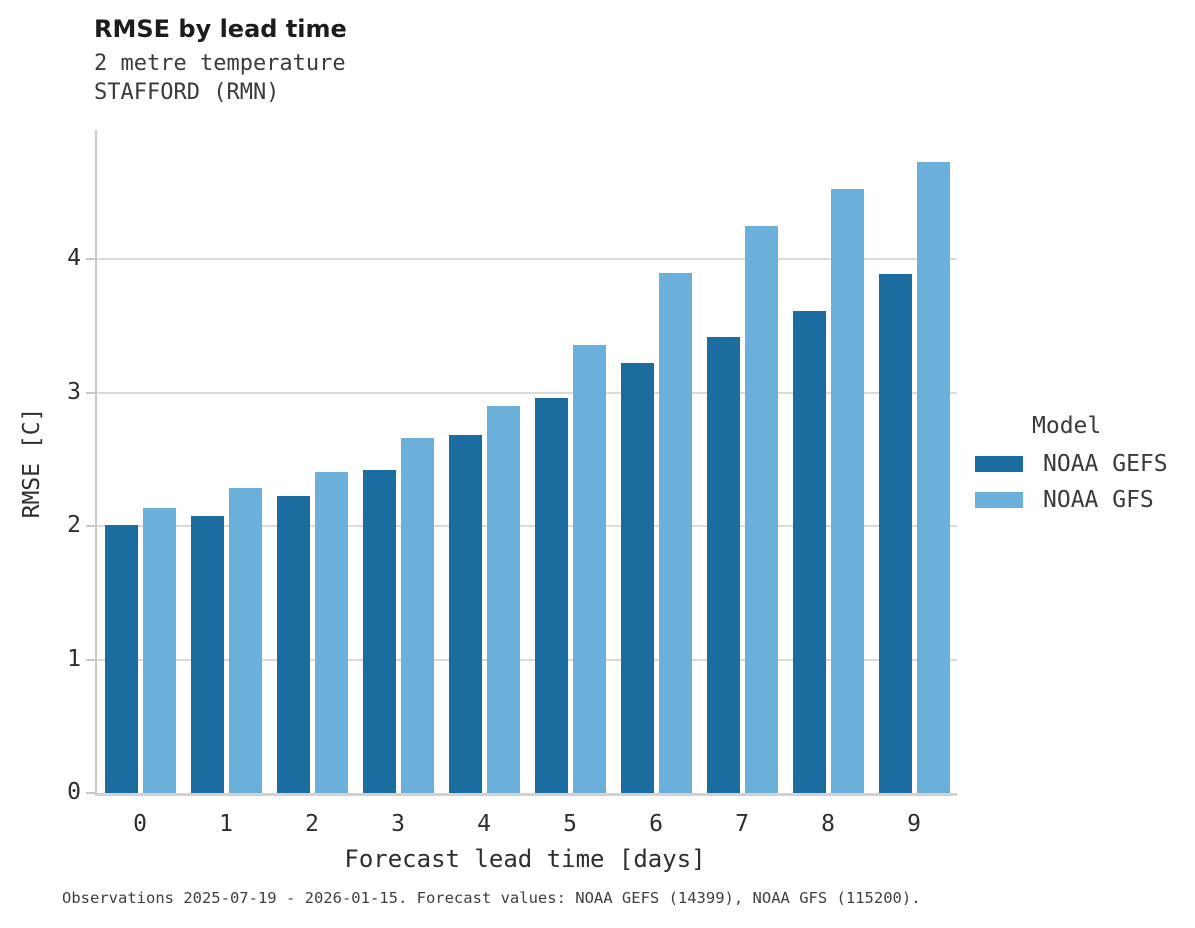  I want to click on y-tick-label-0: 0, so click(74, 792).